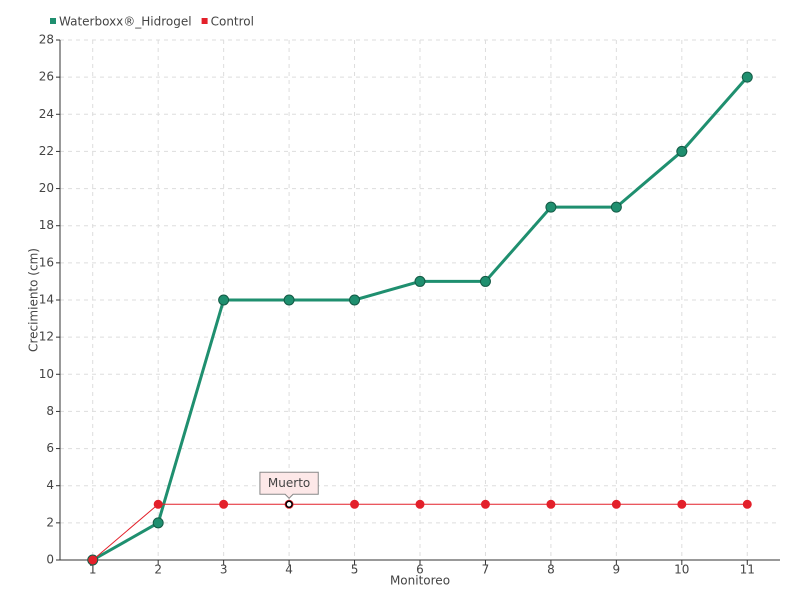 The height and width of the screenshot is (600, 800). Describe the element at coordinates (355, 570) in the screenshot. I see `x-tick-label: 5` at that location.